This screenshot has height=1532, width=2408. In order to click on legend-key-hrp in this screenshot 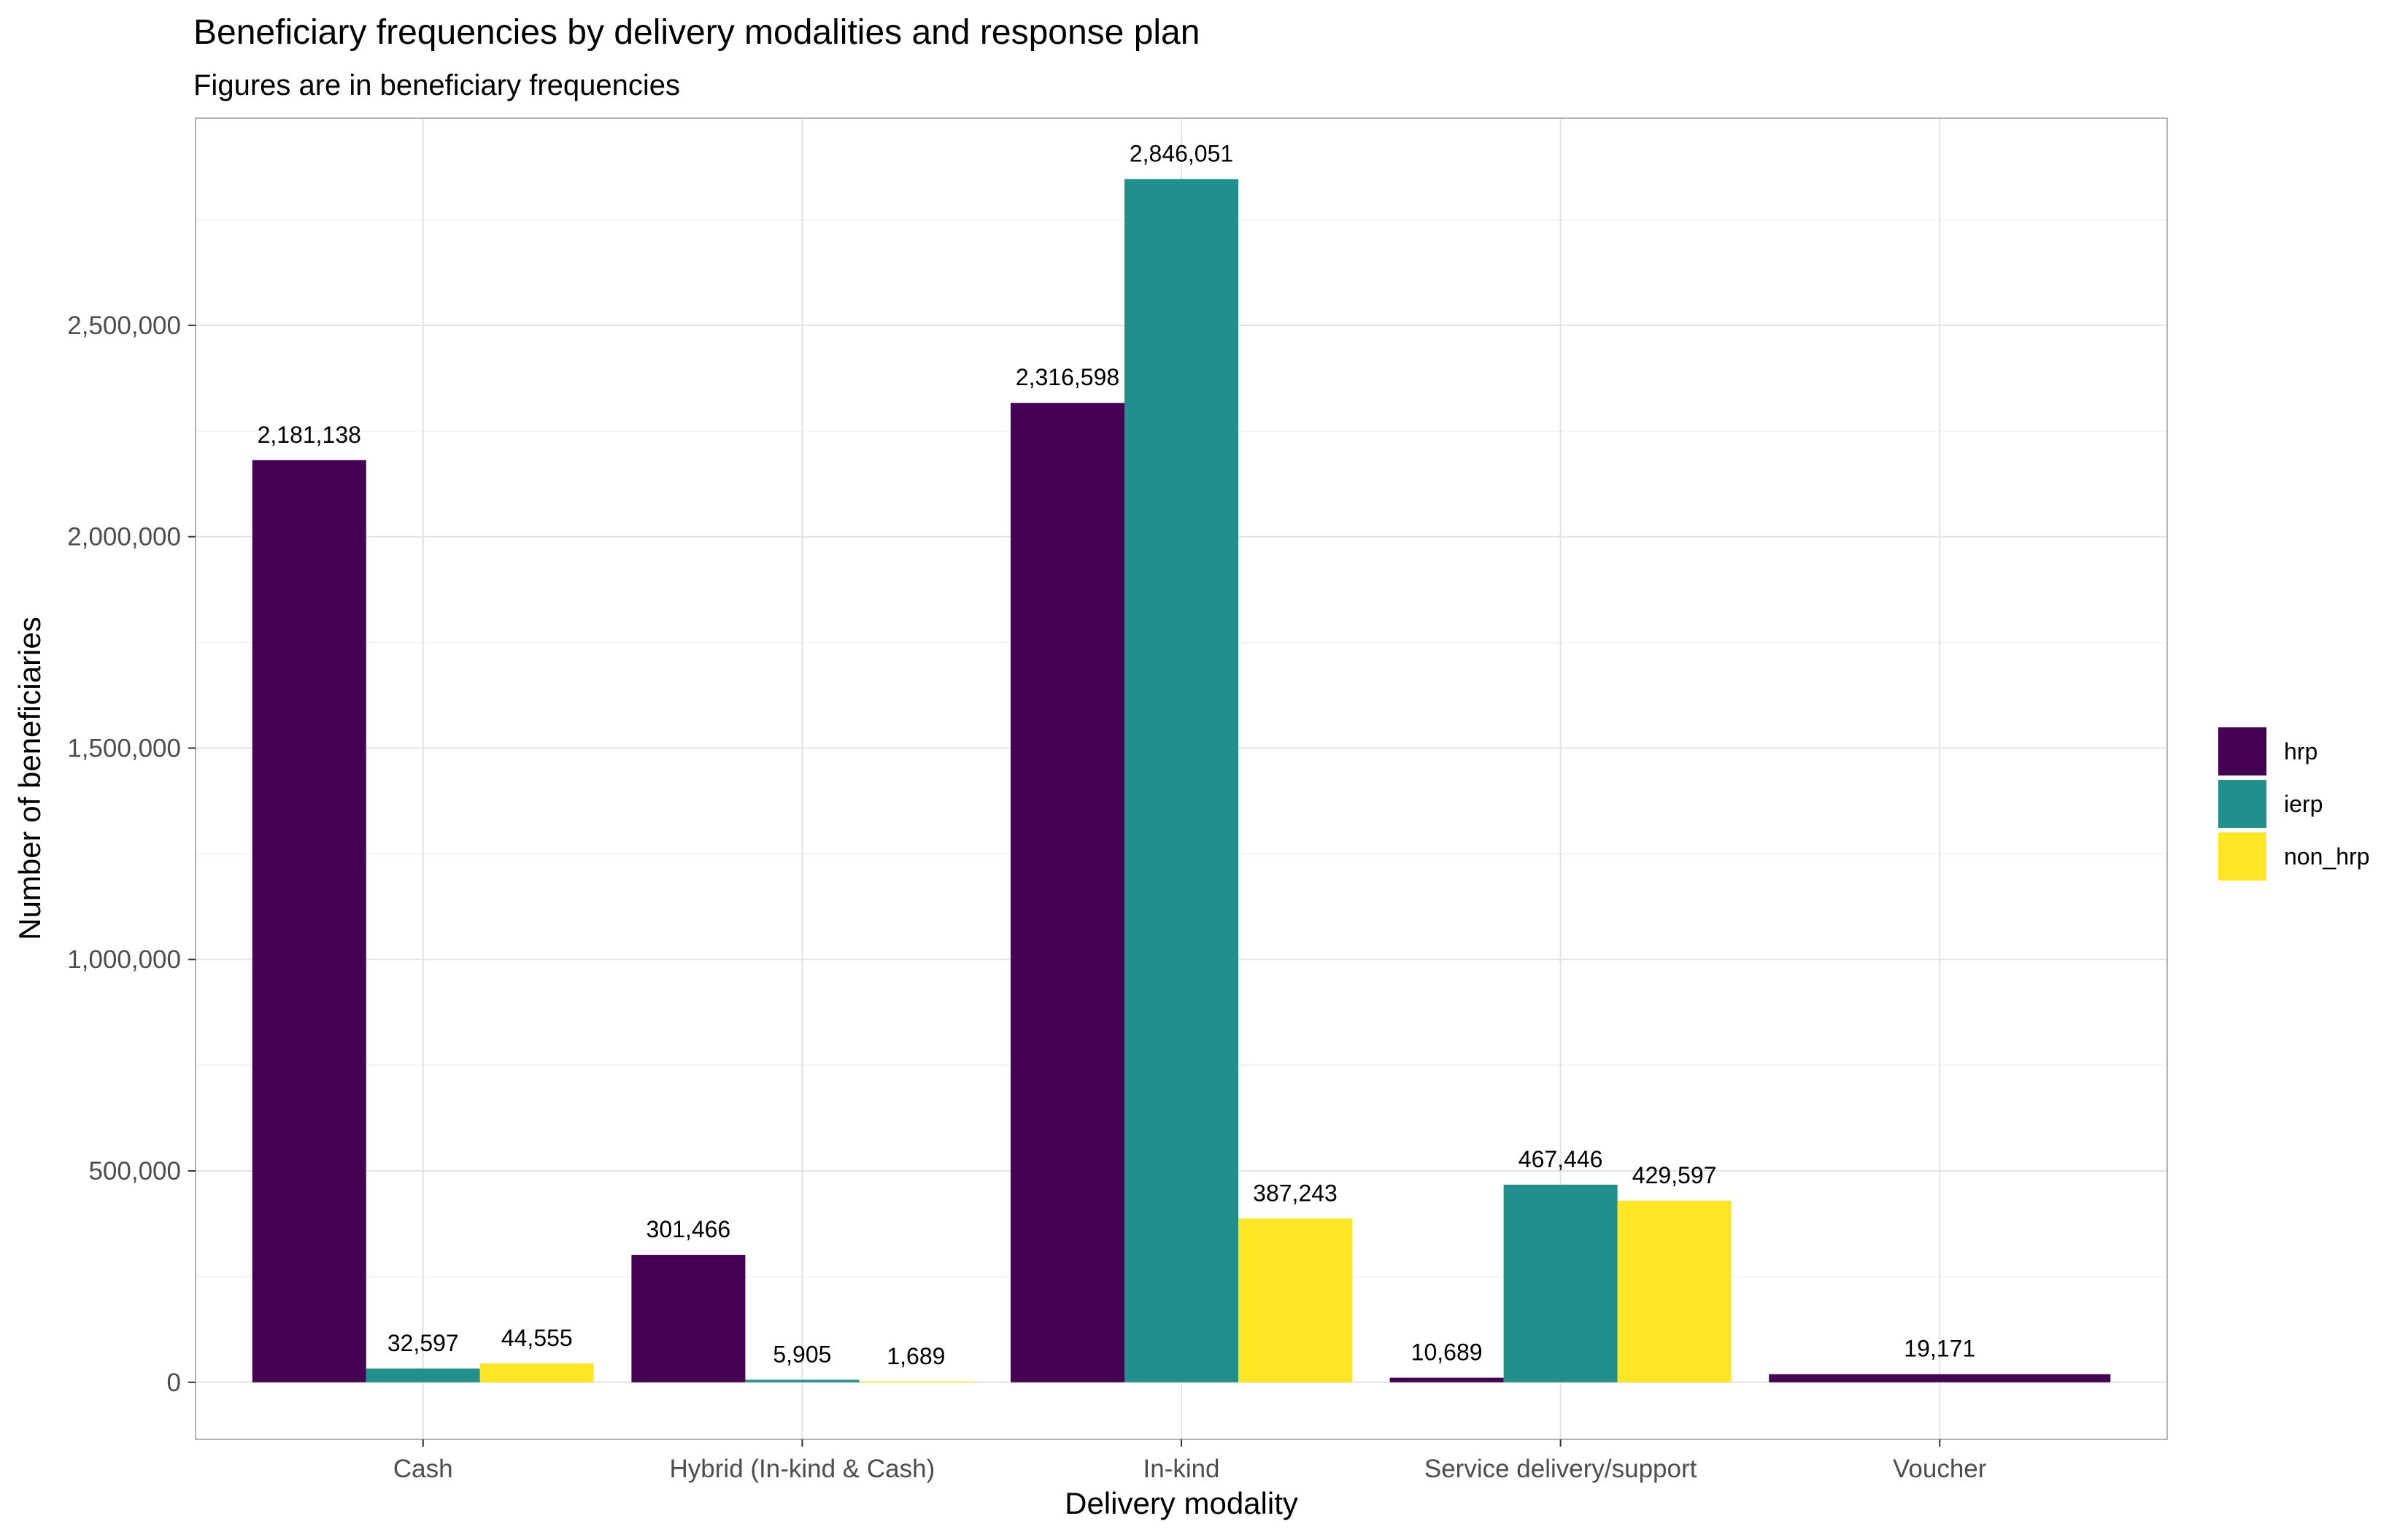, I will do `click(2242, 751)`.